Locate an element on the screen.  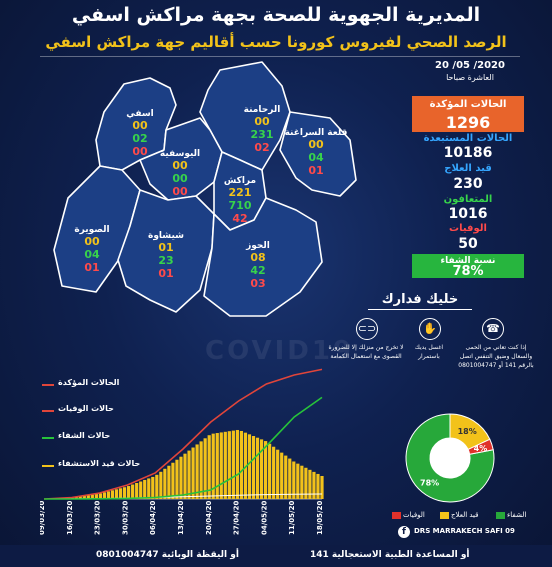
province-value: 03 is located at coordinates (257, 283).